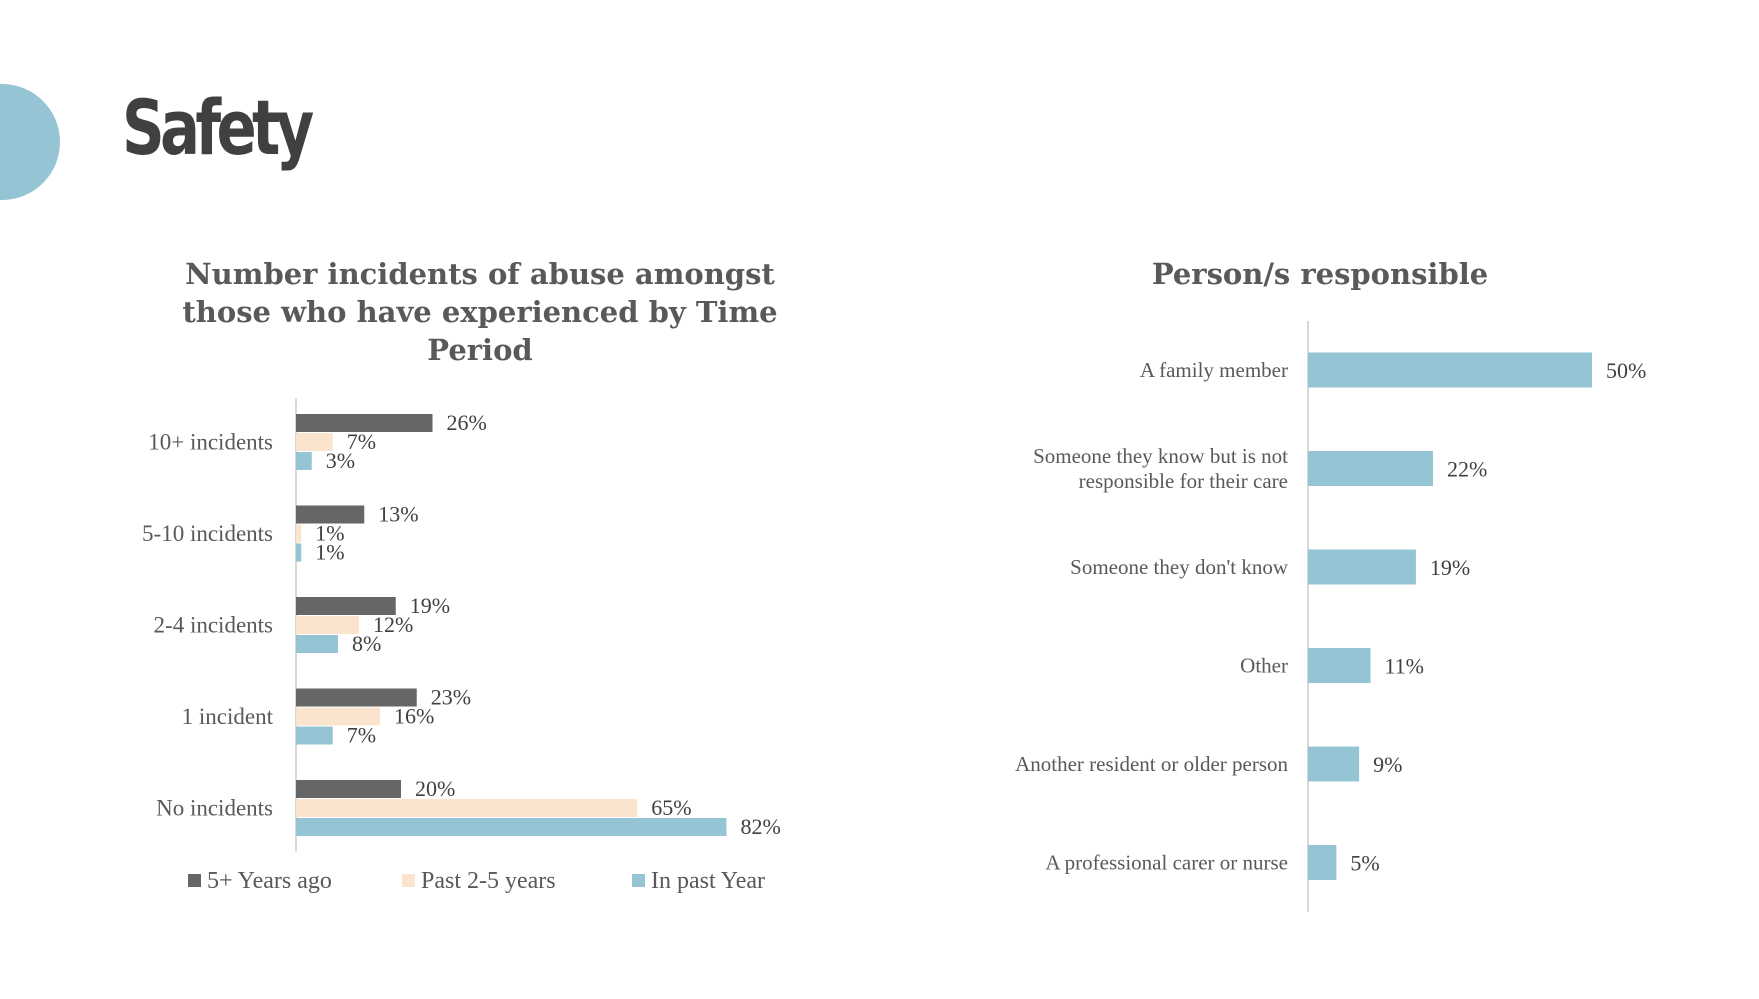 The width and height of the screenshot is (1759, 999). Describe the element at coordinates (393, 624) in the screenshot. I see `incidents-value-label: 12%` at that location.